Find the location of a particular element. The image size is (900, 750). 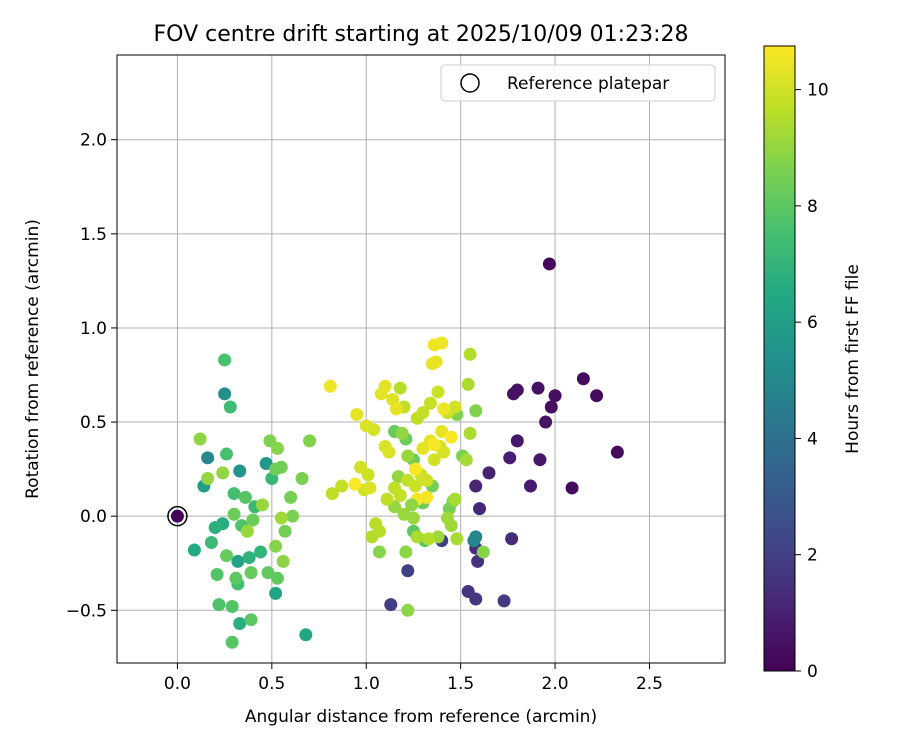

y-tick-label: 1.5 is located at coordinates (93, 235).